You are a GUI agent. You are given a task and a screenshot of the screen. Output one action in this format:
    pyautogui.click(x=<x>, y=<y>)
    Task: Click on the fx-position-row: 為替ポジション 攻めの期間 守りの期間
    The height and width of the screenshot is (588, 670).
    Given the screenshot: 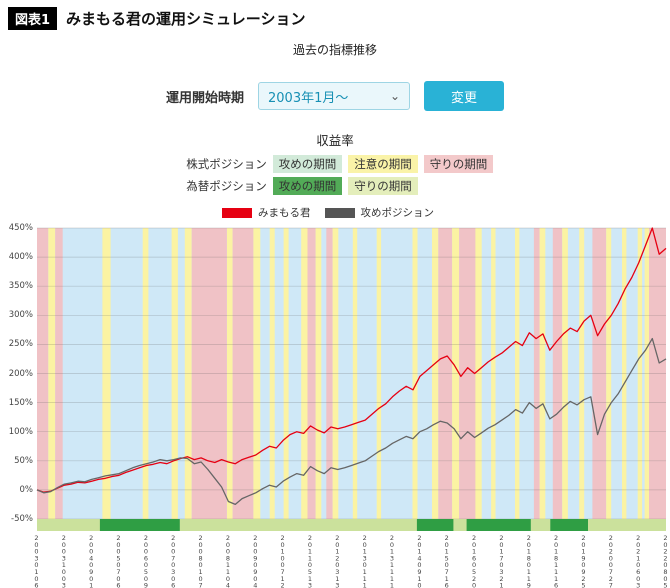 What is the action you would take?
    pyautogui.click(x=335, y=186)
    